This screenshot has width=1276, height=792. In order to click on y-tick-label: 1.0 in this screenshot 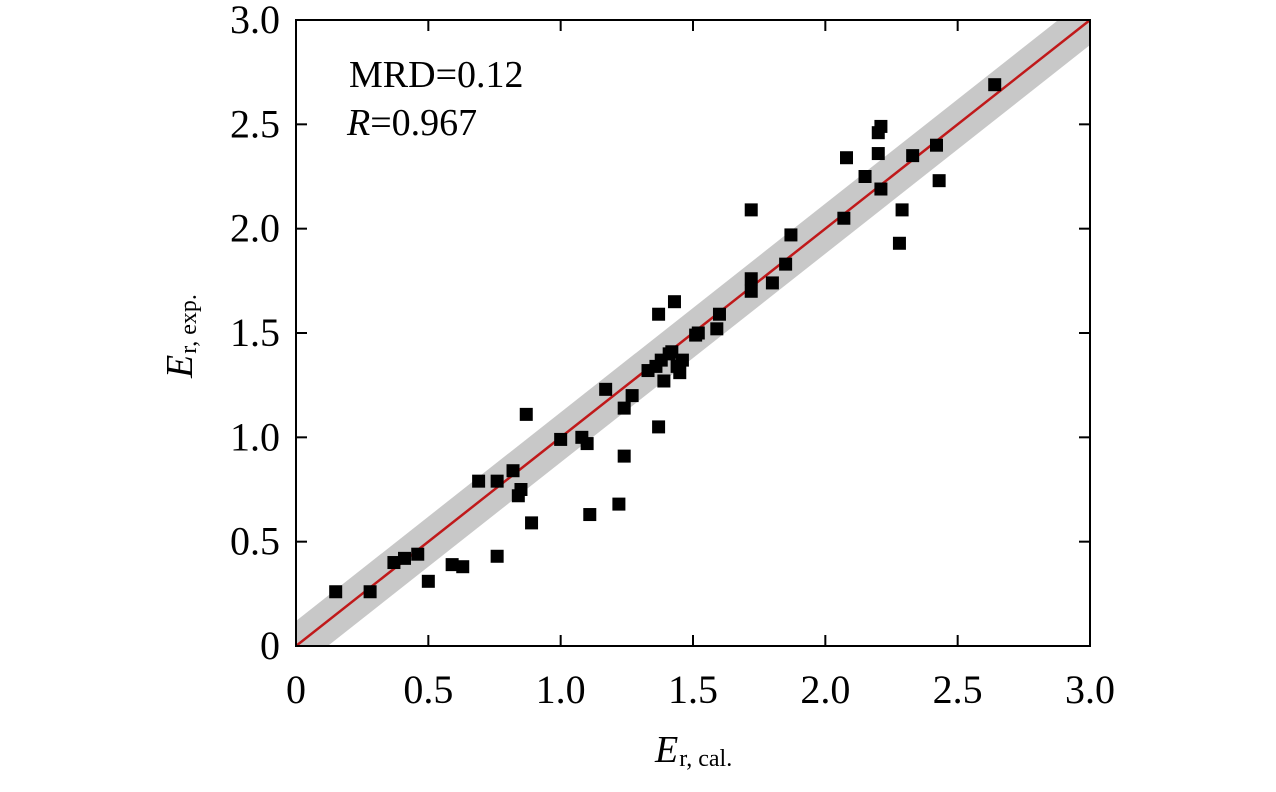, I will do `click(255, 436)`.